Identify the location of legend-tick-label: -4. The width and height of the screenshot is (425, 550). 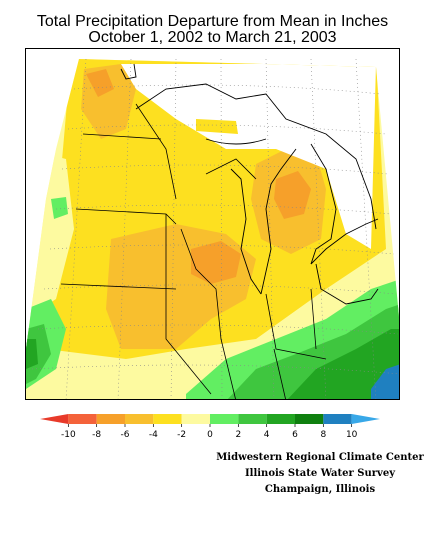
(153, 435).